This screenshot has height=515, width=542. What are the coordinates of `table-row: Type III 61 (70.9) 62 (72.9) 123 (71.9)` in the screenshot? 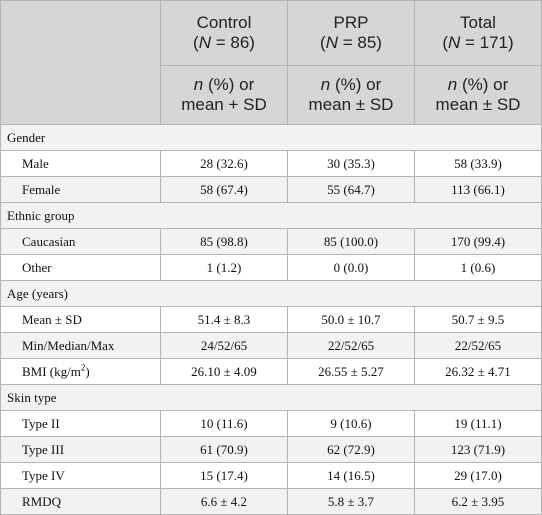 It's located at (271, 449).